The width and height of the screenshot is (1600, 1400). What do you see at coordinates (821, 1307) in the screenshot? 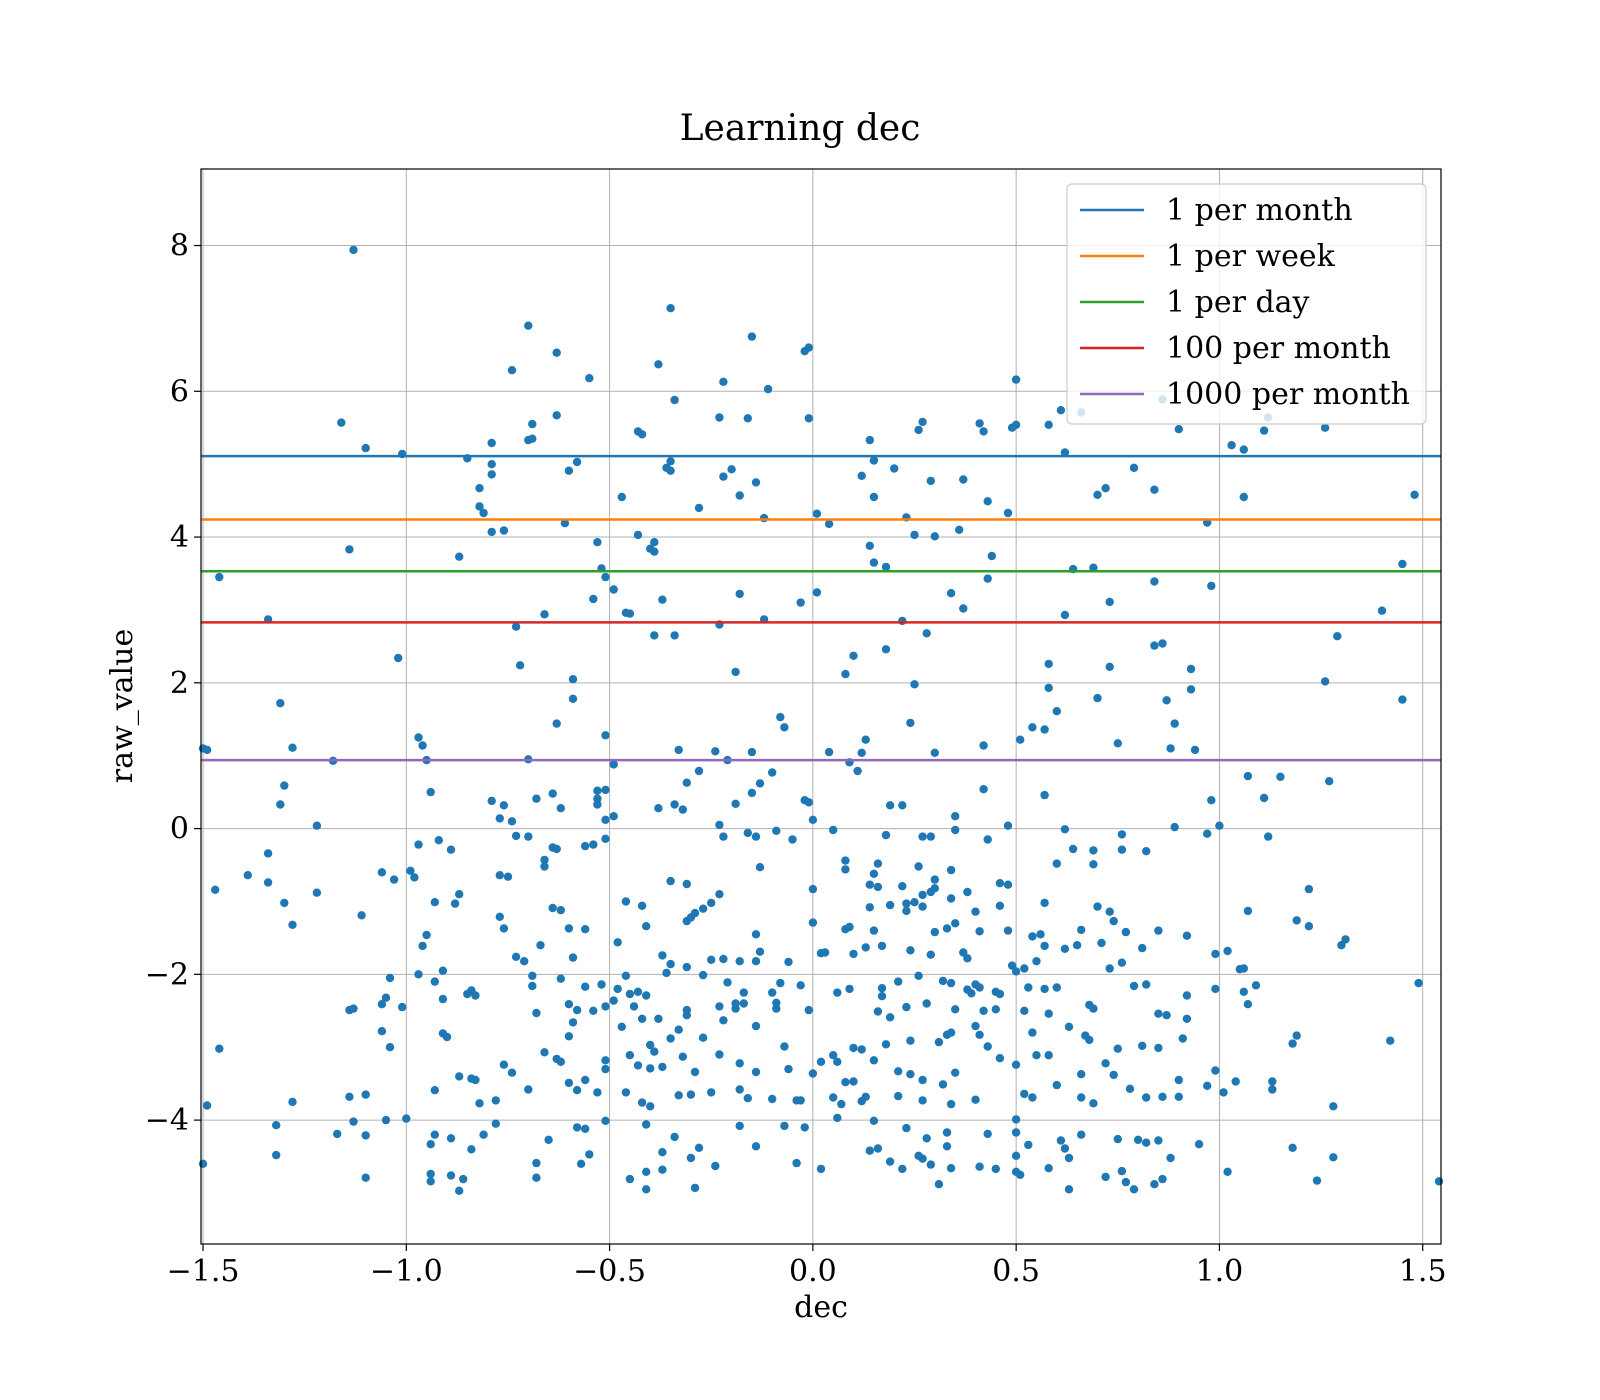
I see `x-axis-label: dec` at bounding box center [821, 1307].